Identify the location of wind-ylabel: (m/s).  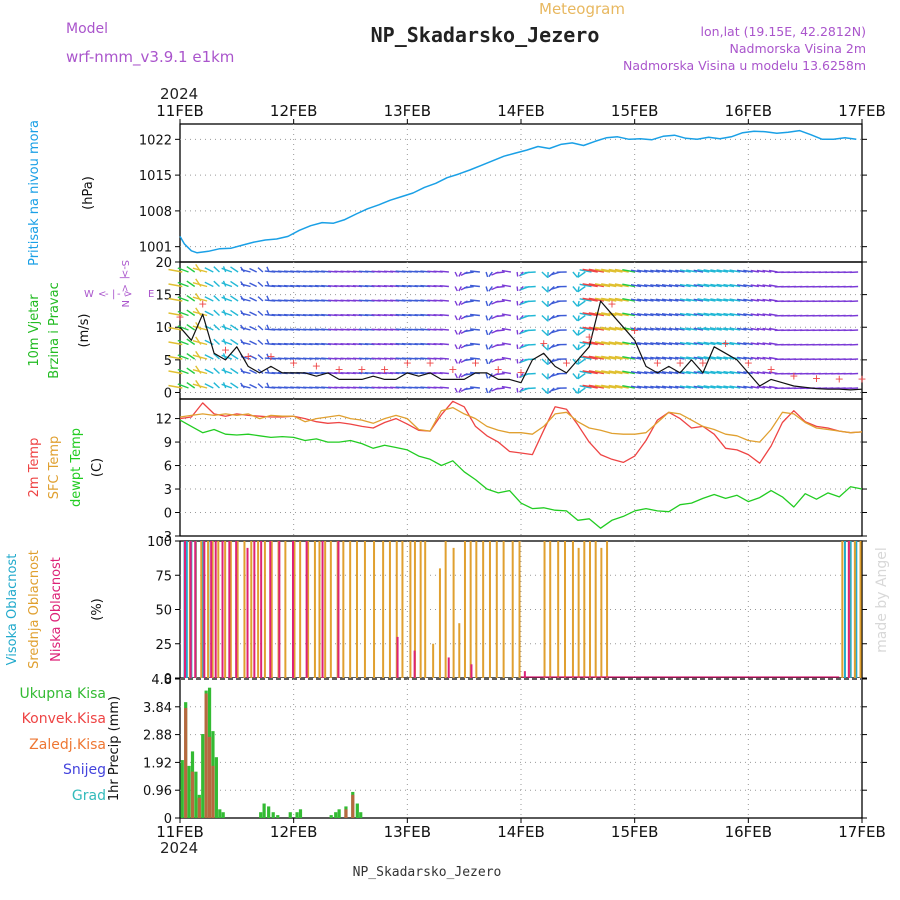
(84, 331).